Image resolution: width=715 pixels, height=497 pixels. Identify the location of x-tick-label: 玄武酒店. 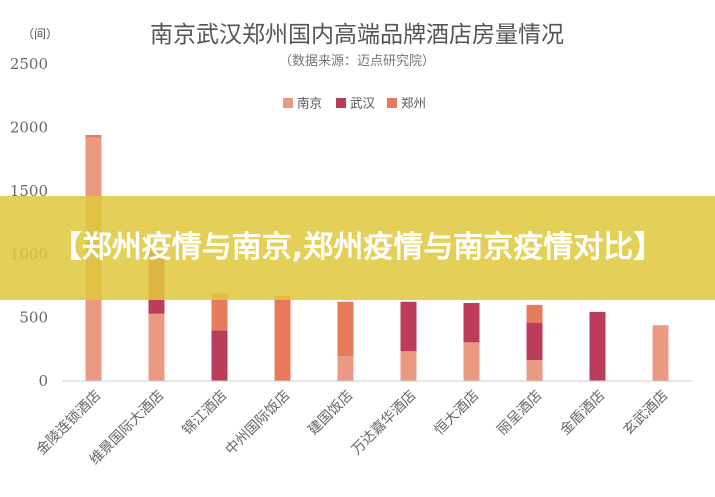
(646, 413).